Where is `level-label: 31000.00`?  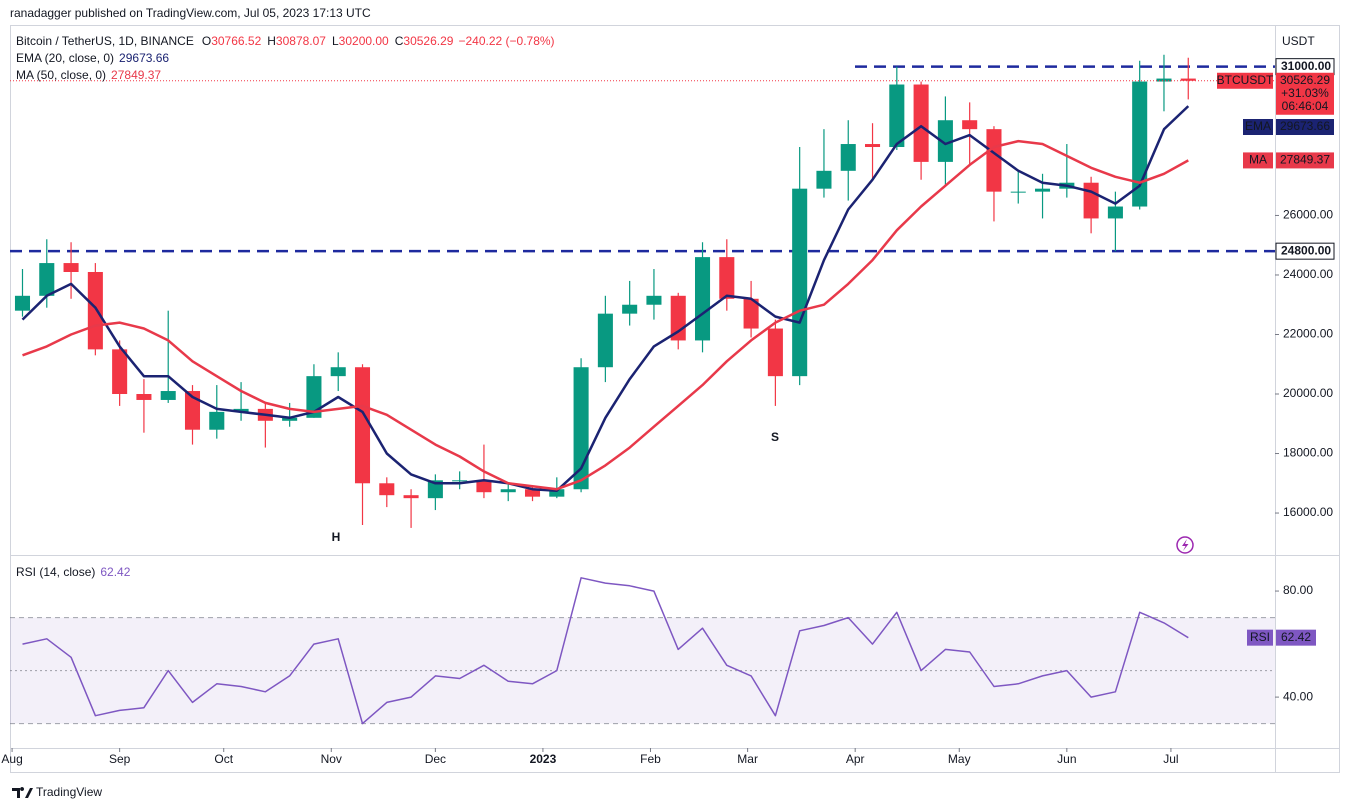
level-label: 31000.00 is located at coordinates (1306, 66).